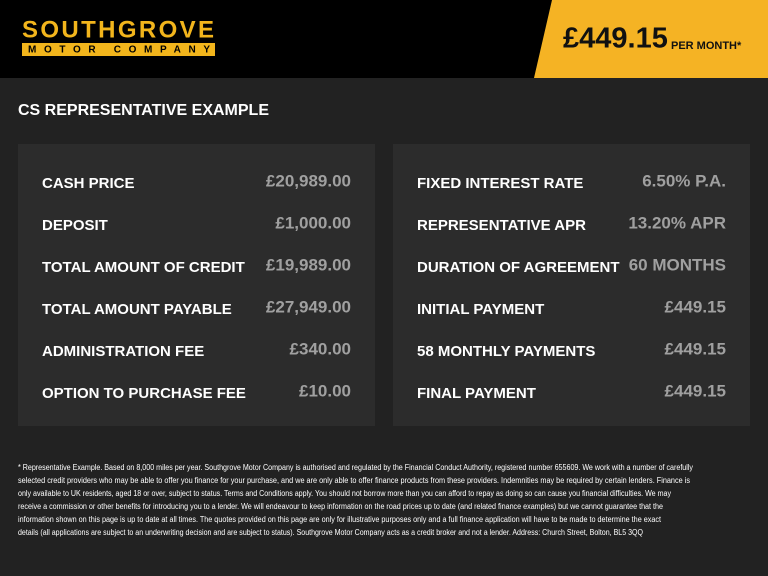  Describe the element at coordinates (123, 351) in the screenshot. I see `row-label: ADMINISTRATION FEE` at that location.